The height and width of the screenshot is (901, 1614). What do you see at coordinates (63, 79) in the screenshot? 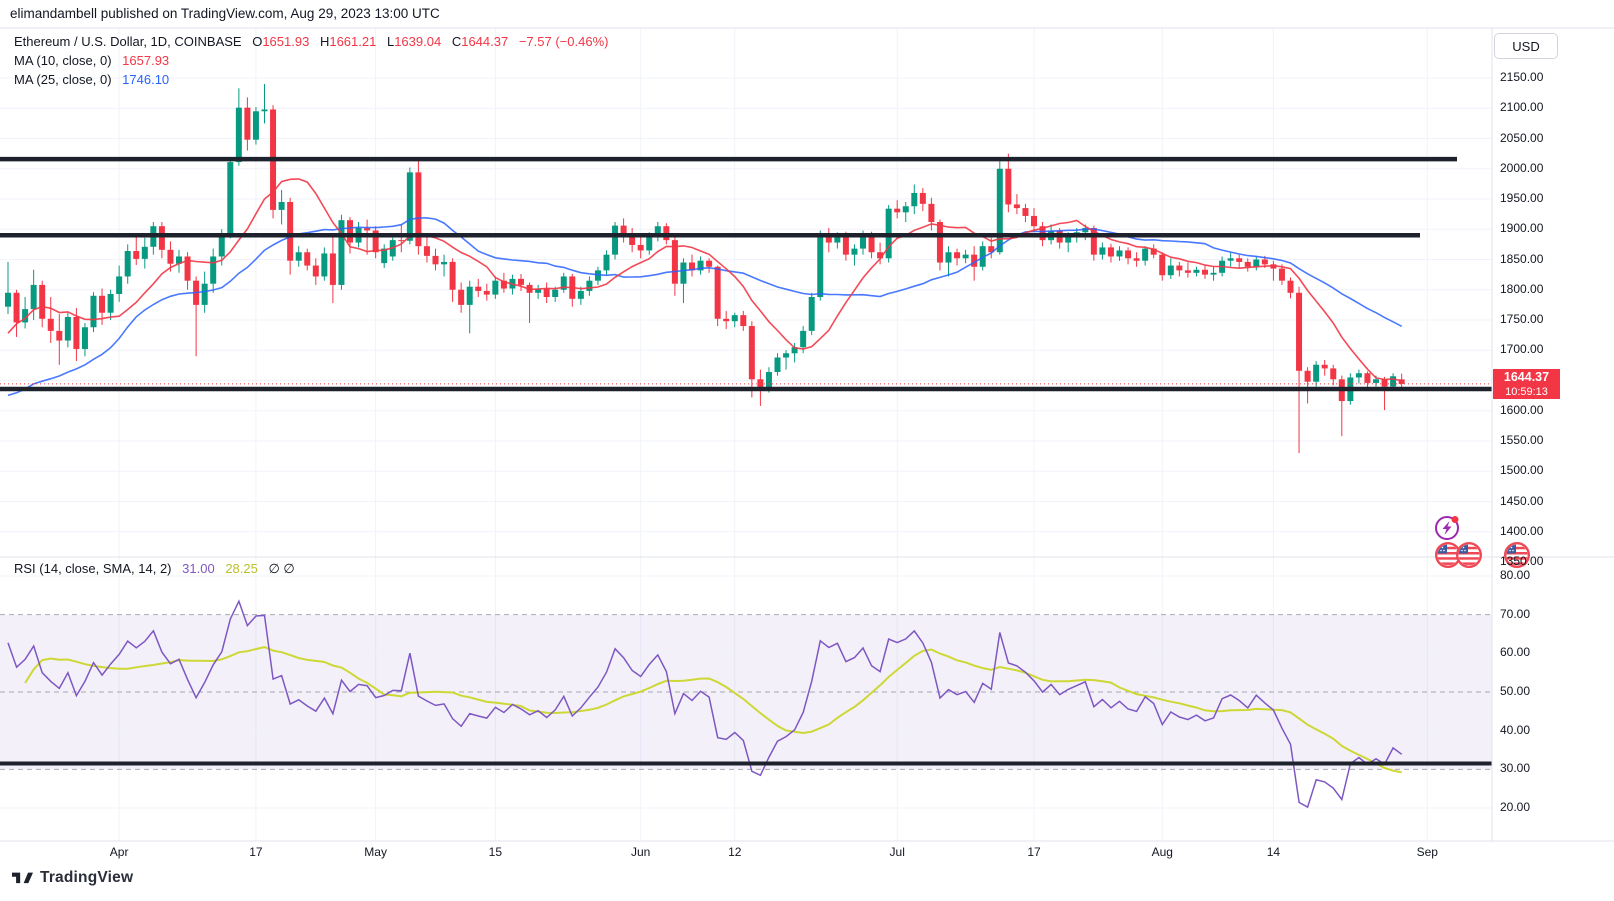
I see `ma25-label: MA (25, close, 0)` at bounding box center [63, 79].